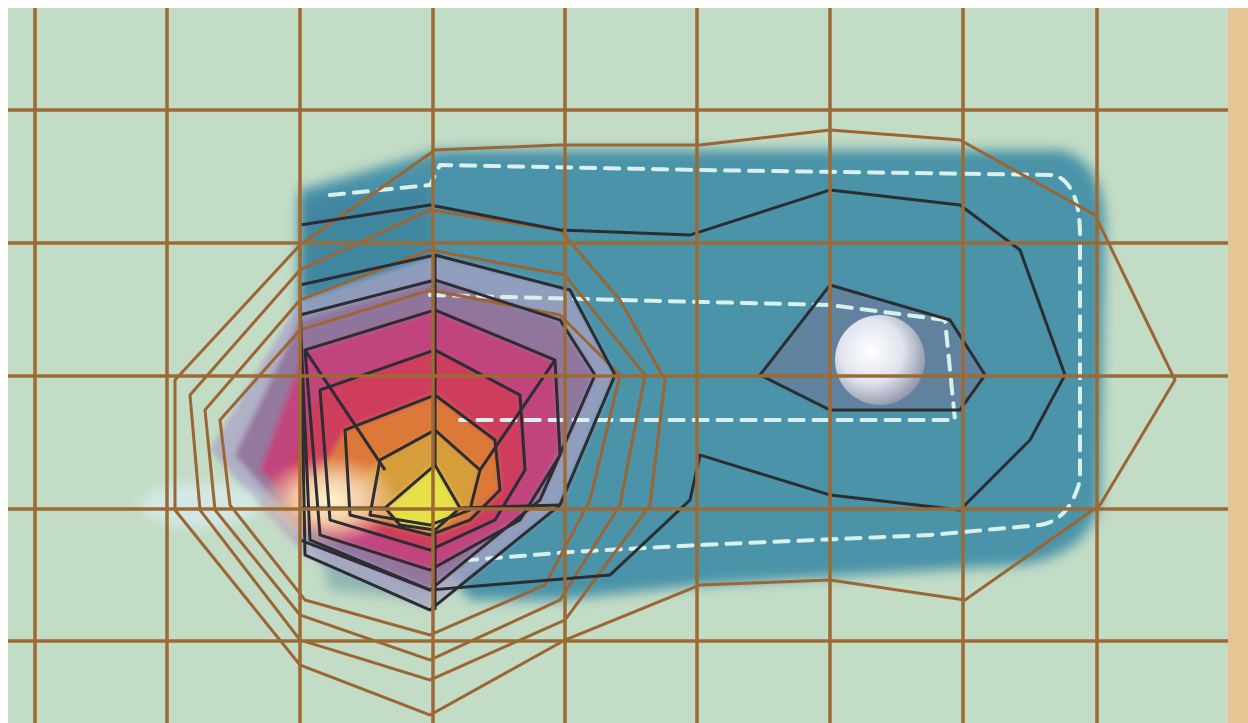 Image resolution: width=1248 pixels, height=723 pixels. I want to click on paper-left-edge, so click(4, 361).